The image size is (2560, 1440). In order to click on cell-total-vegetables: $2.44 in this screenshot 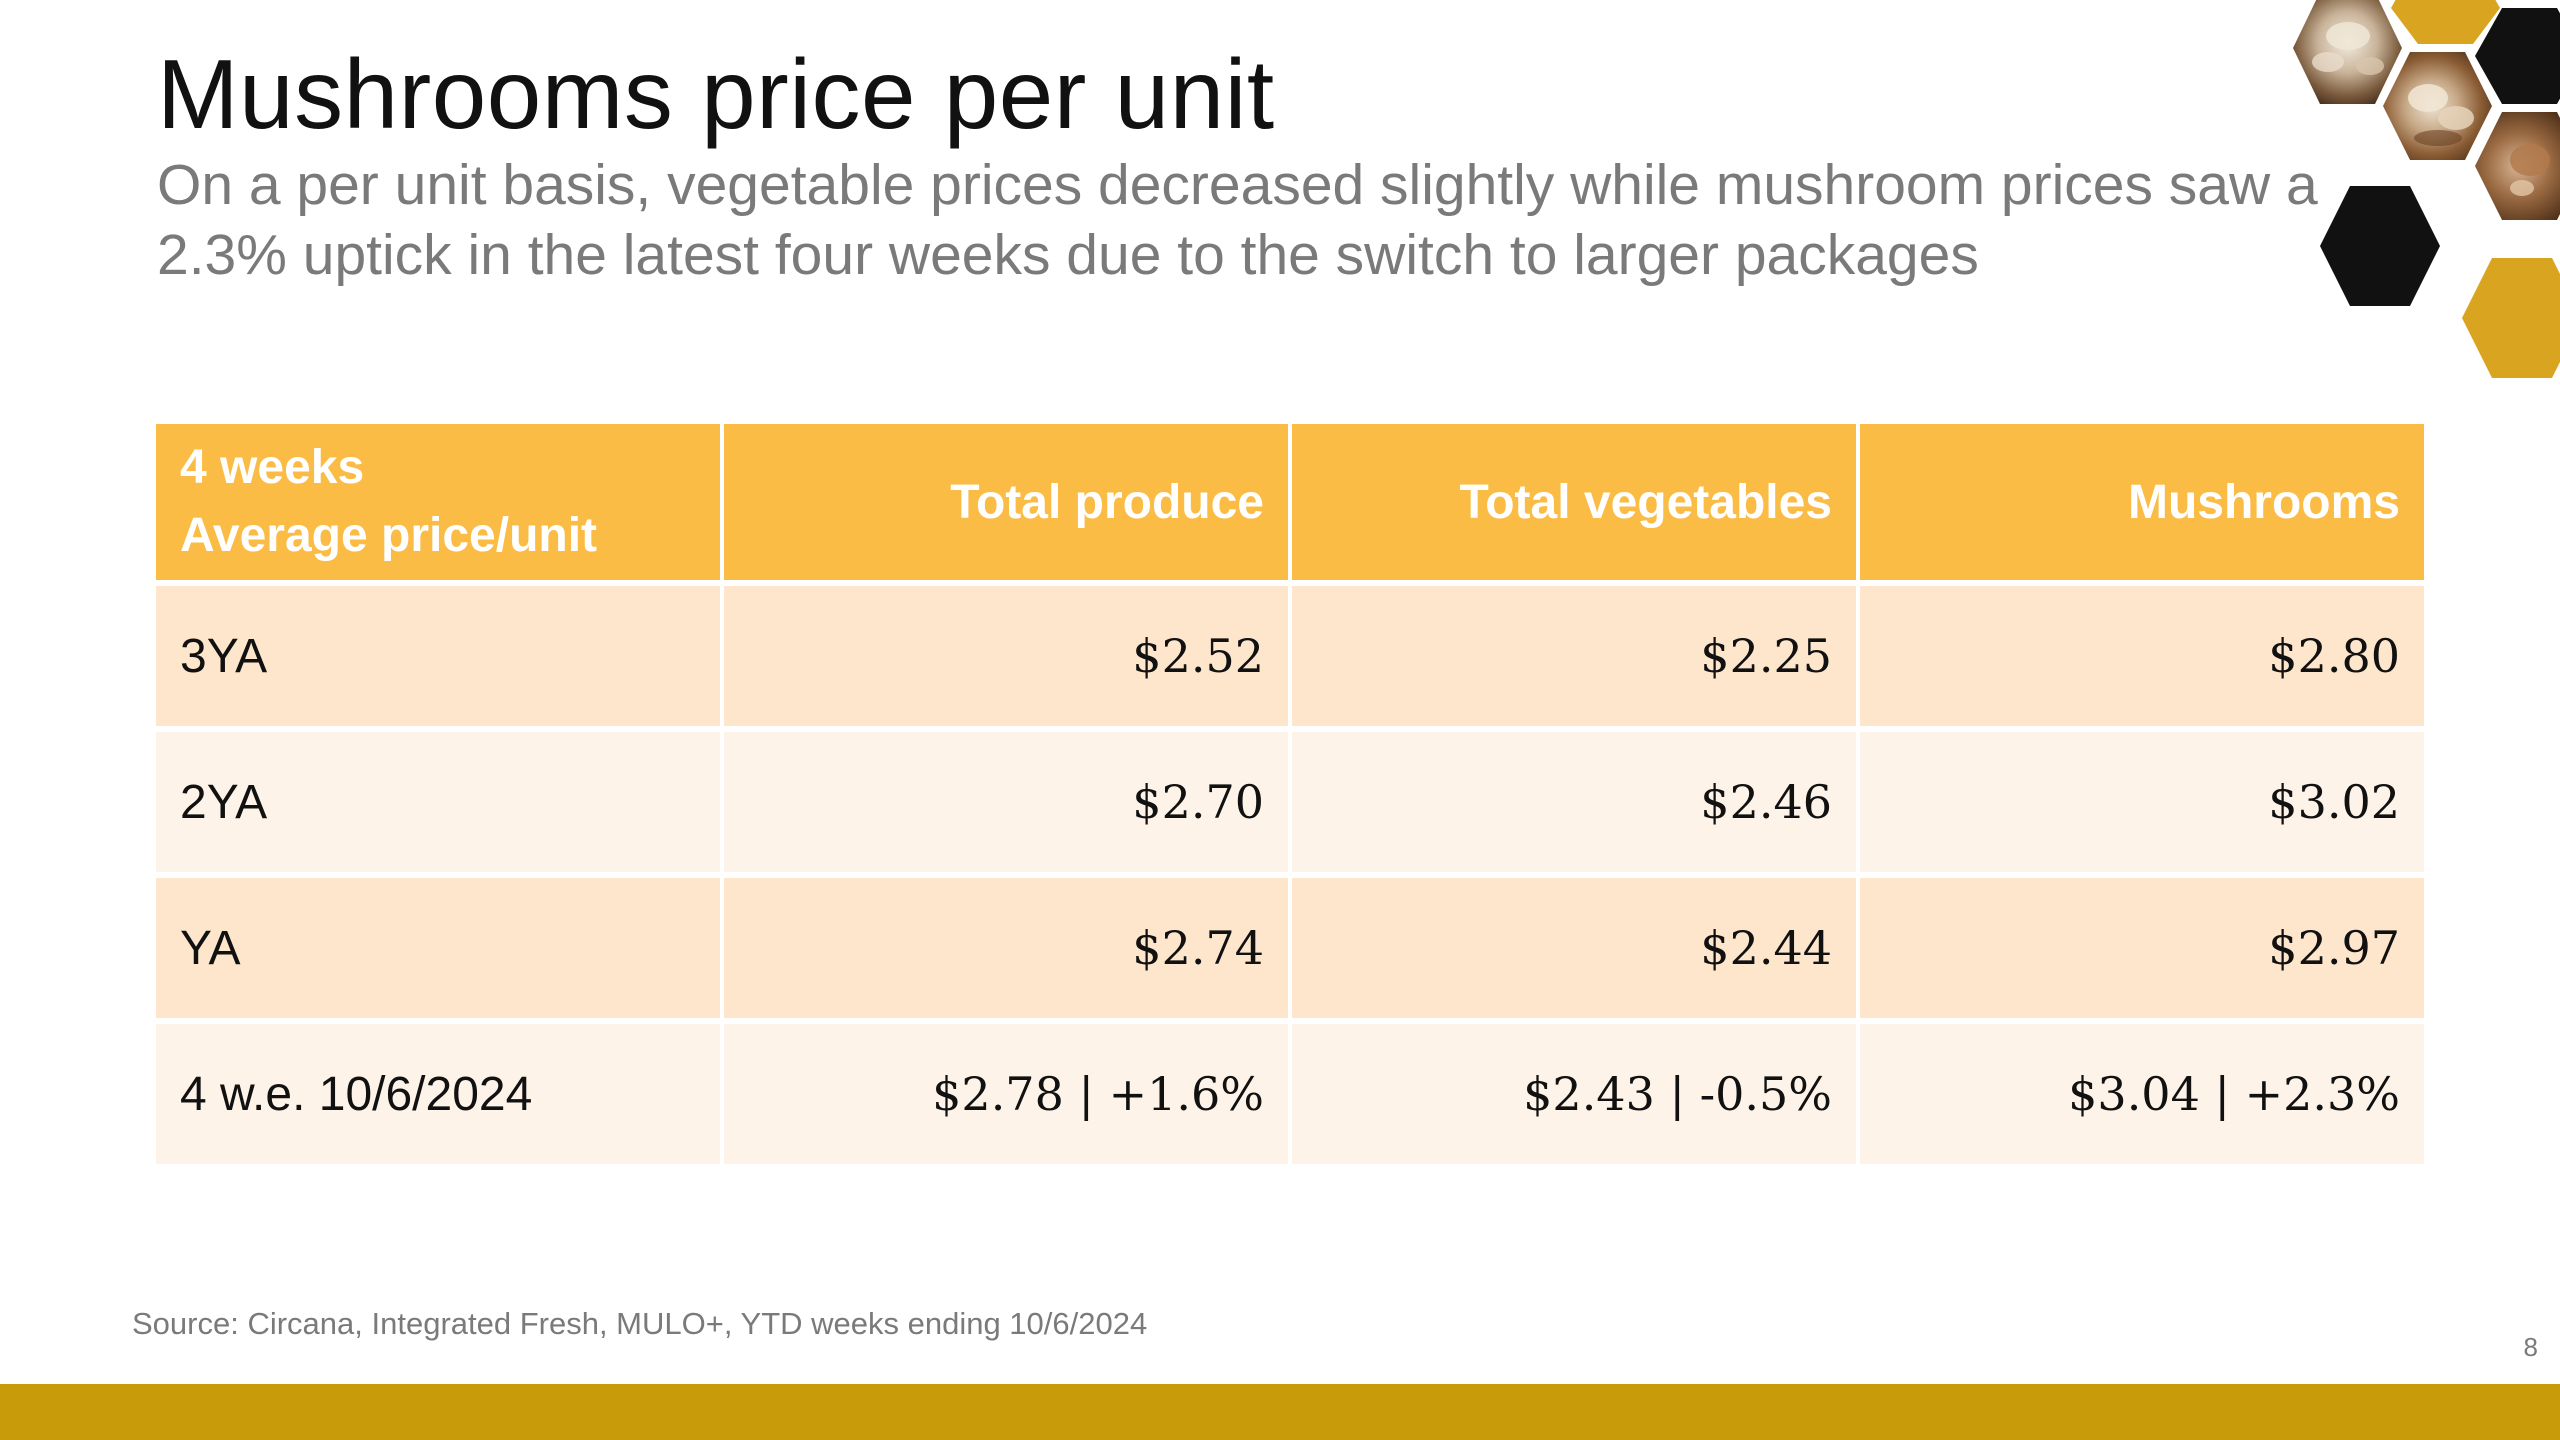, I will do `click(1574, 948)`.